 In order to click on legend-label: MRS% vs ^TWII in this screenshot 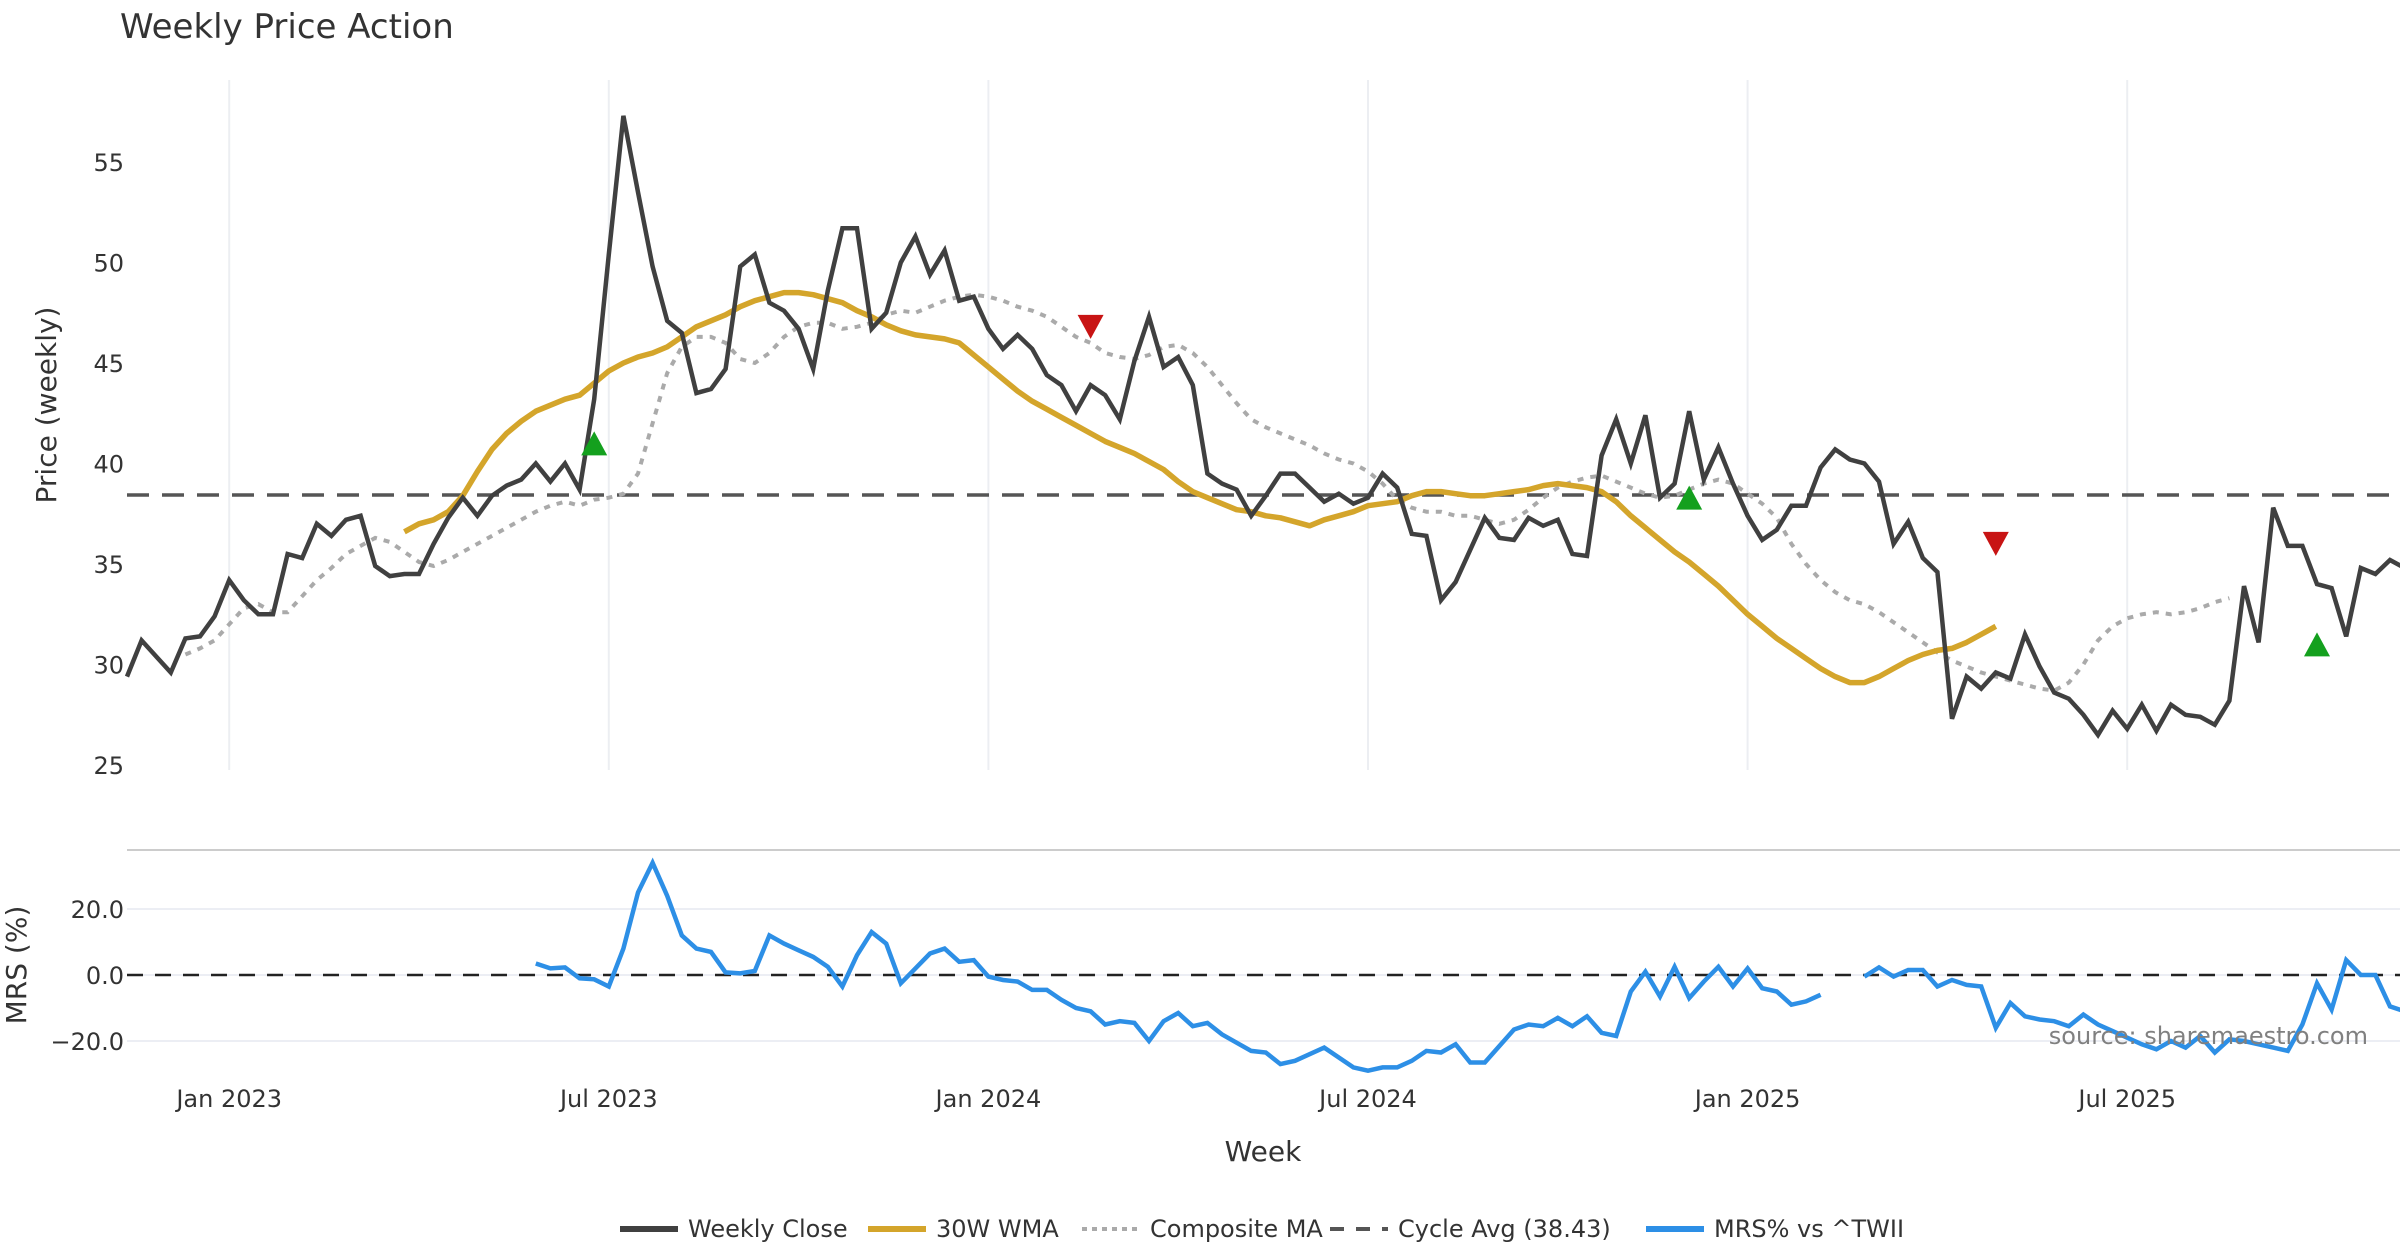, I will do `click(1809, 1229)`.